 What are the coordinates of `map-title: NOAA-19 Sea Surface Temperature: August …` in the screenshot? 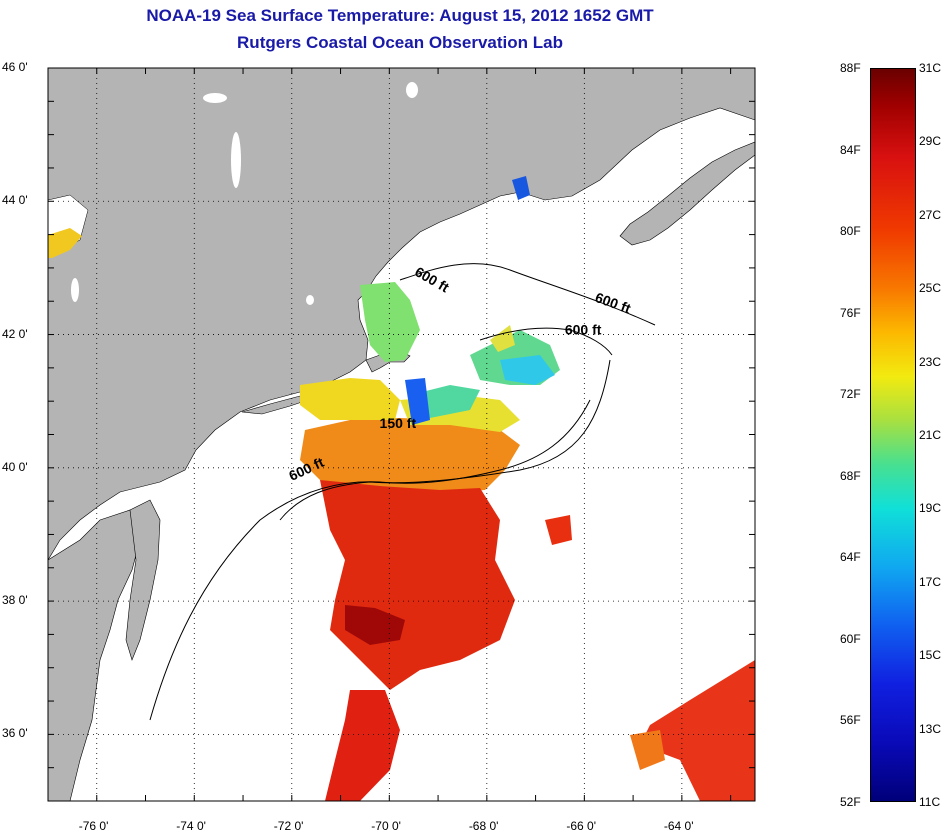 It's located at (400, 15).